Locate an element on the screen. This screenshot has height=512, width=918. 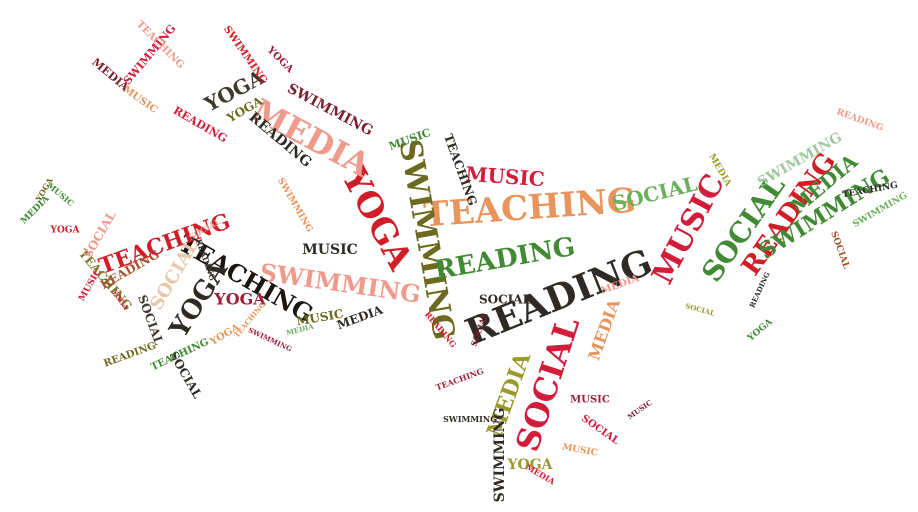
cloud-word-teaching: TEACHING is located at coordinates (459, 379).